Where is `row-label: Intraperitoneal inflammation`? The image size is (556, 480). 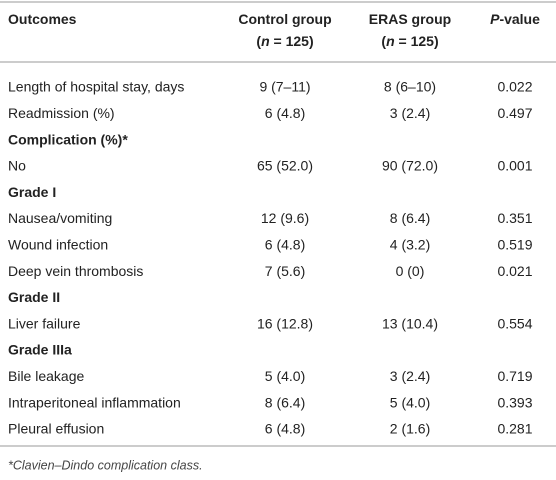 row-label: Intraperitoneal inflammation is located at coordinates (94, 402).